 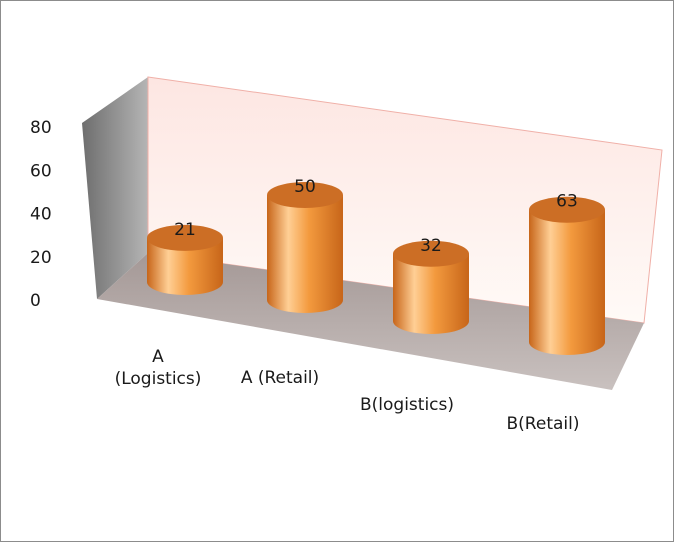 I want to click on bar: 63, so click(x=567, y=273).